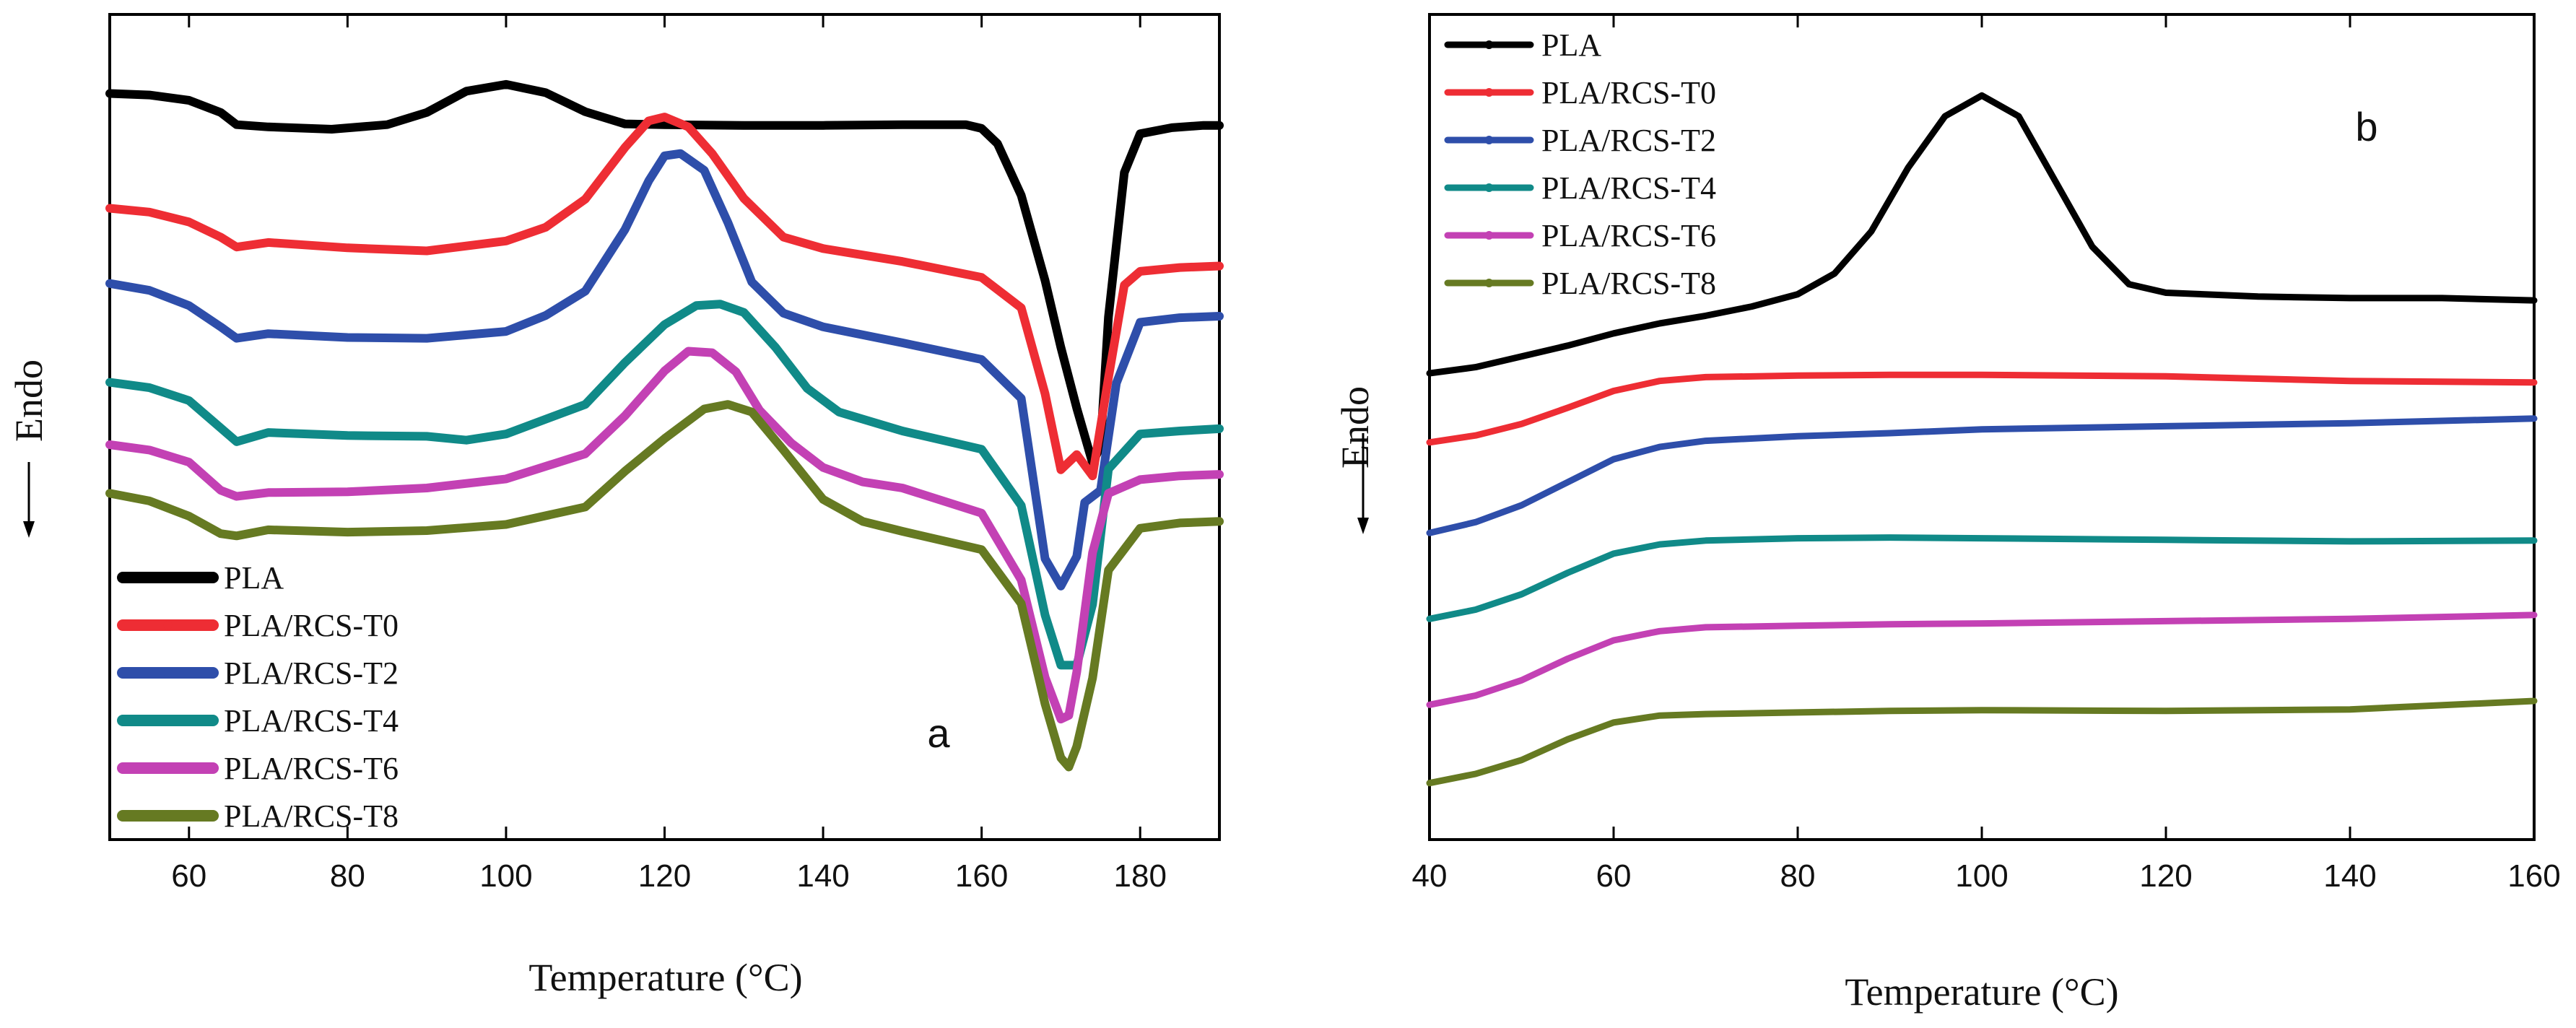 This screenshot has height=1028, width=2576. Describe the element at coordinates (1614, 876) in the screenshot. I see `x-tick-label-b-60: 60` at that location.